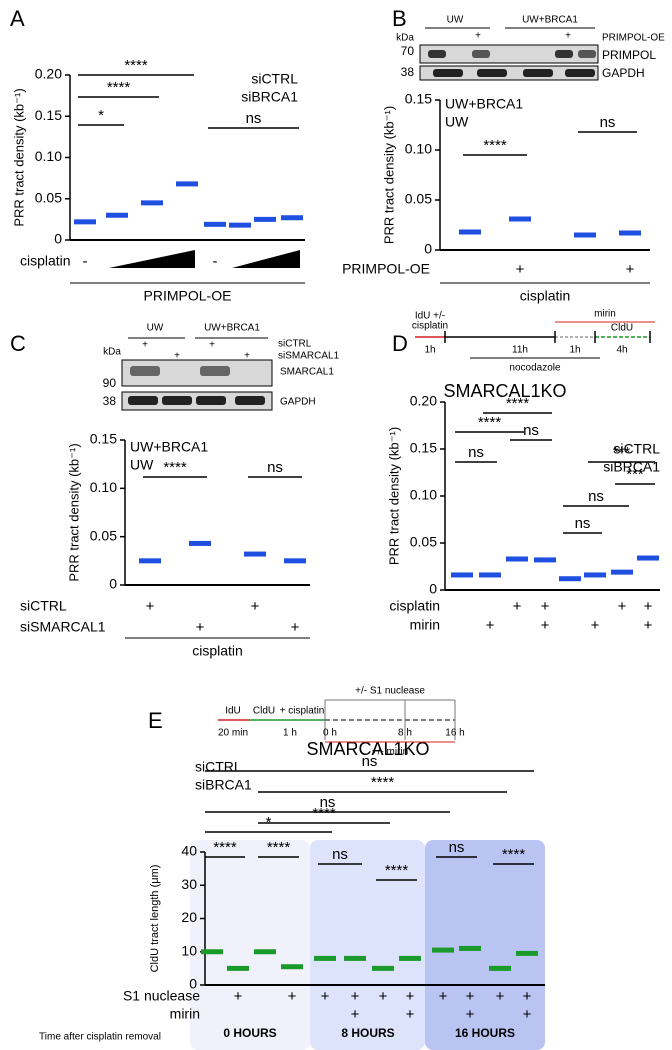  Describe the element at coordinates (390, 691) in the screenshot. I see `timeline-label: +/- S1 nuclease` at that location.